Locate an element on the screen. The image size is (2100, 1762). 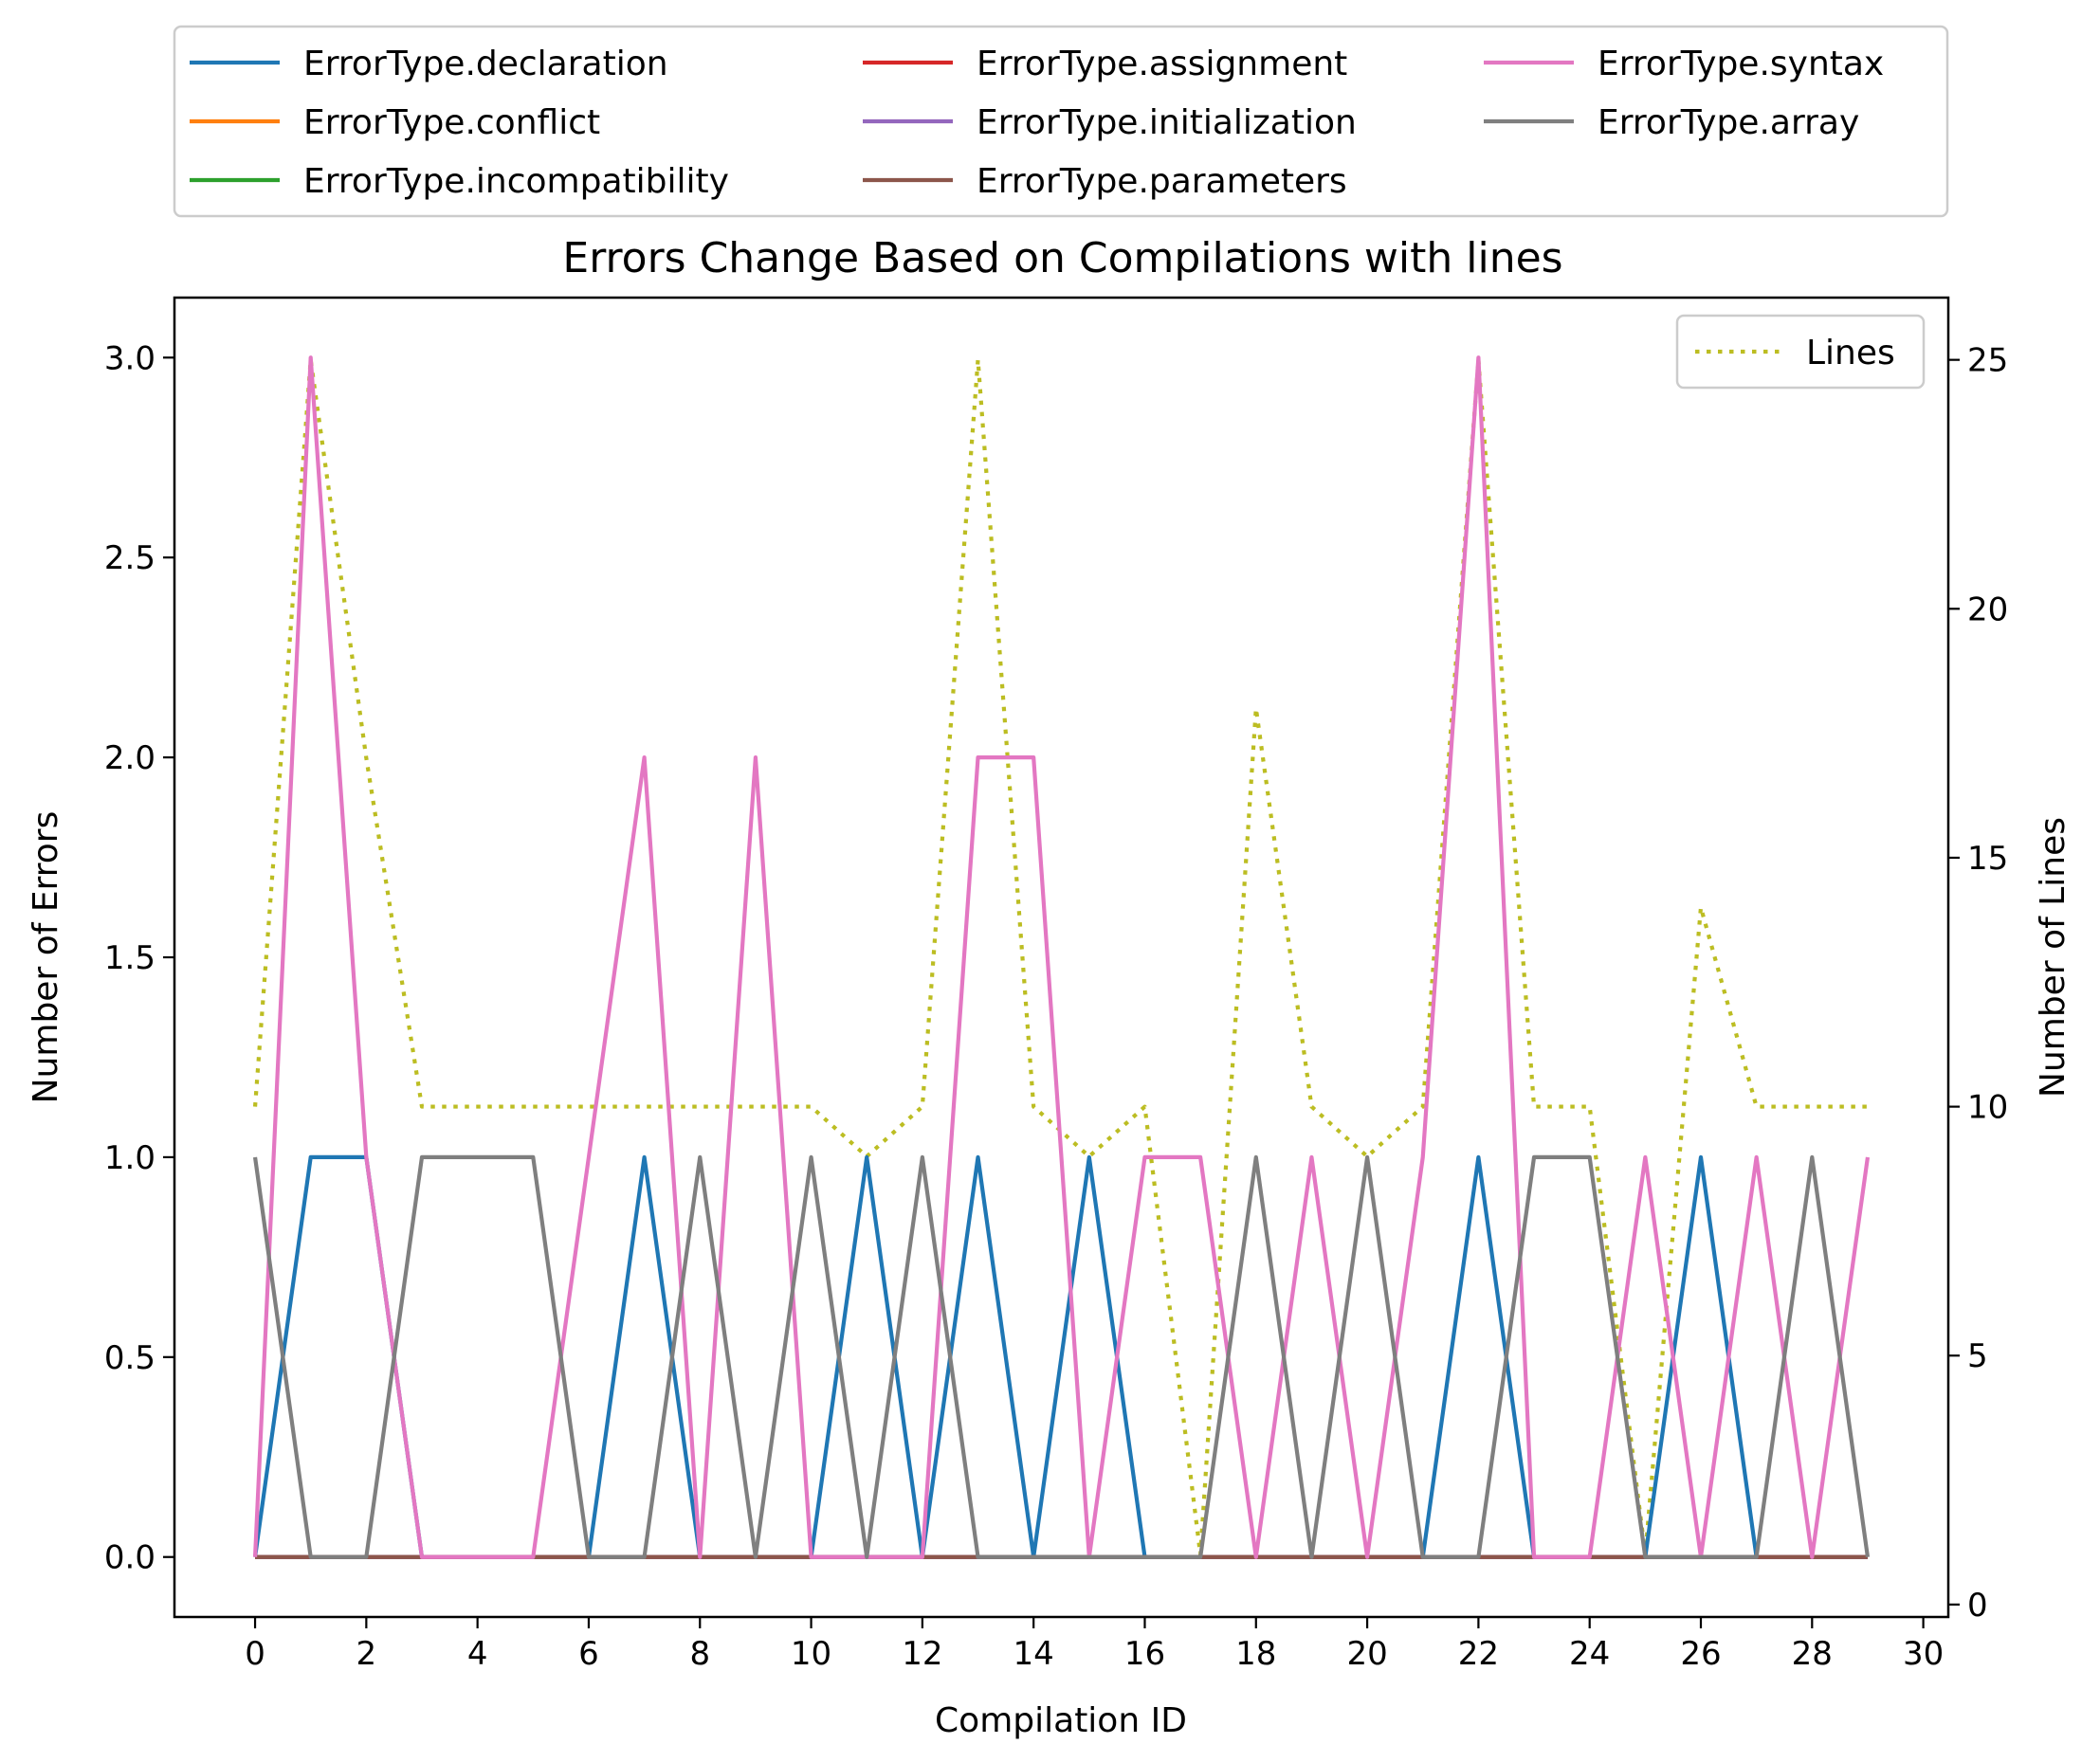
x-tick-label: 30 is located at coordinates (1924, 1654).